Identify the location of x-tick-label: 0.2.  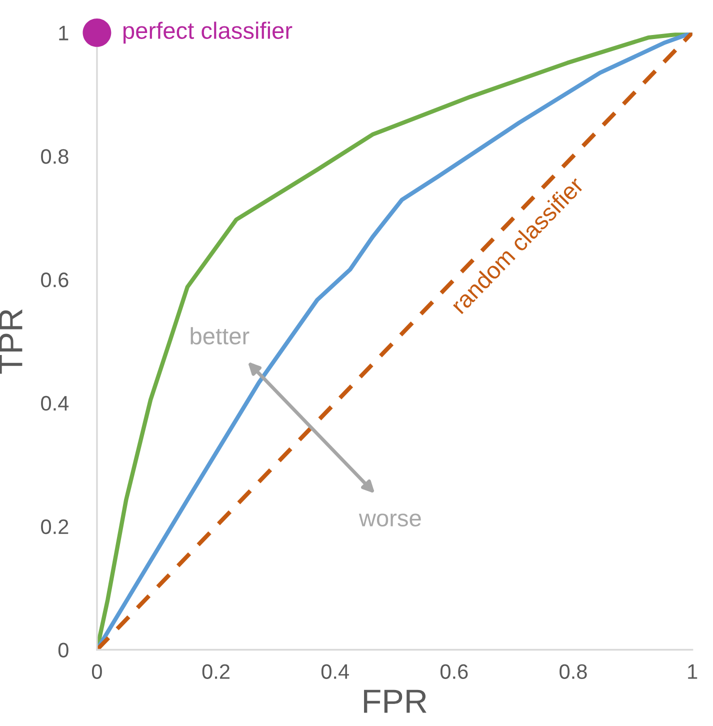
(216, 671).